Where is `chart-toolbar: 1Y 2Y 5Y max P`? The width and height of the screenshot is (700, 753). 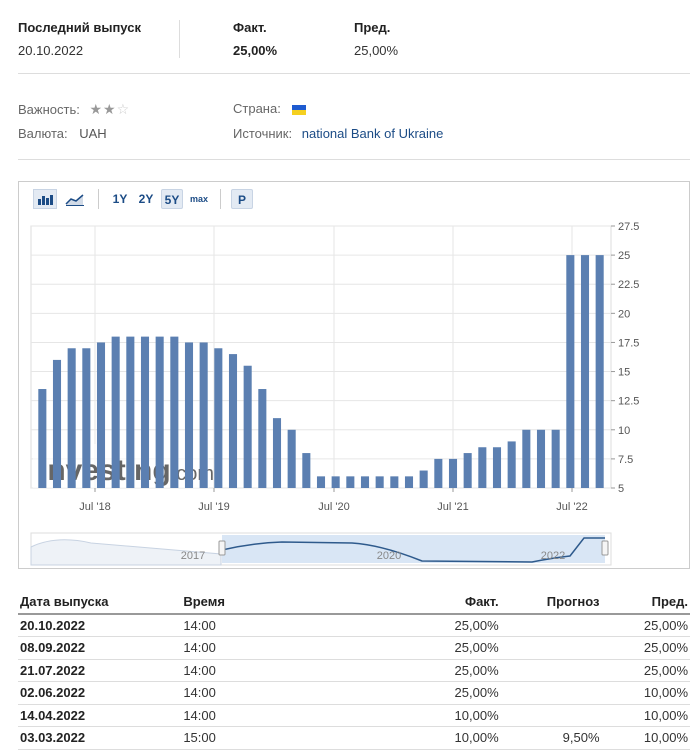
chart-toolbar: 1Y 2Y 5Y max P is located at coordinates (354, 199).